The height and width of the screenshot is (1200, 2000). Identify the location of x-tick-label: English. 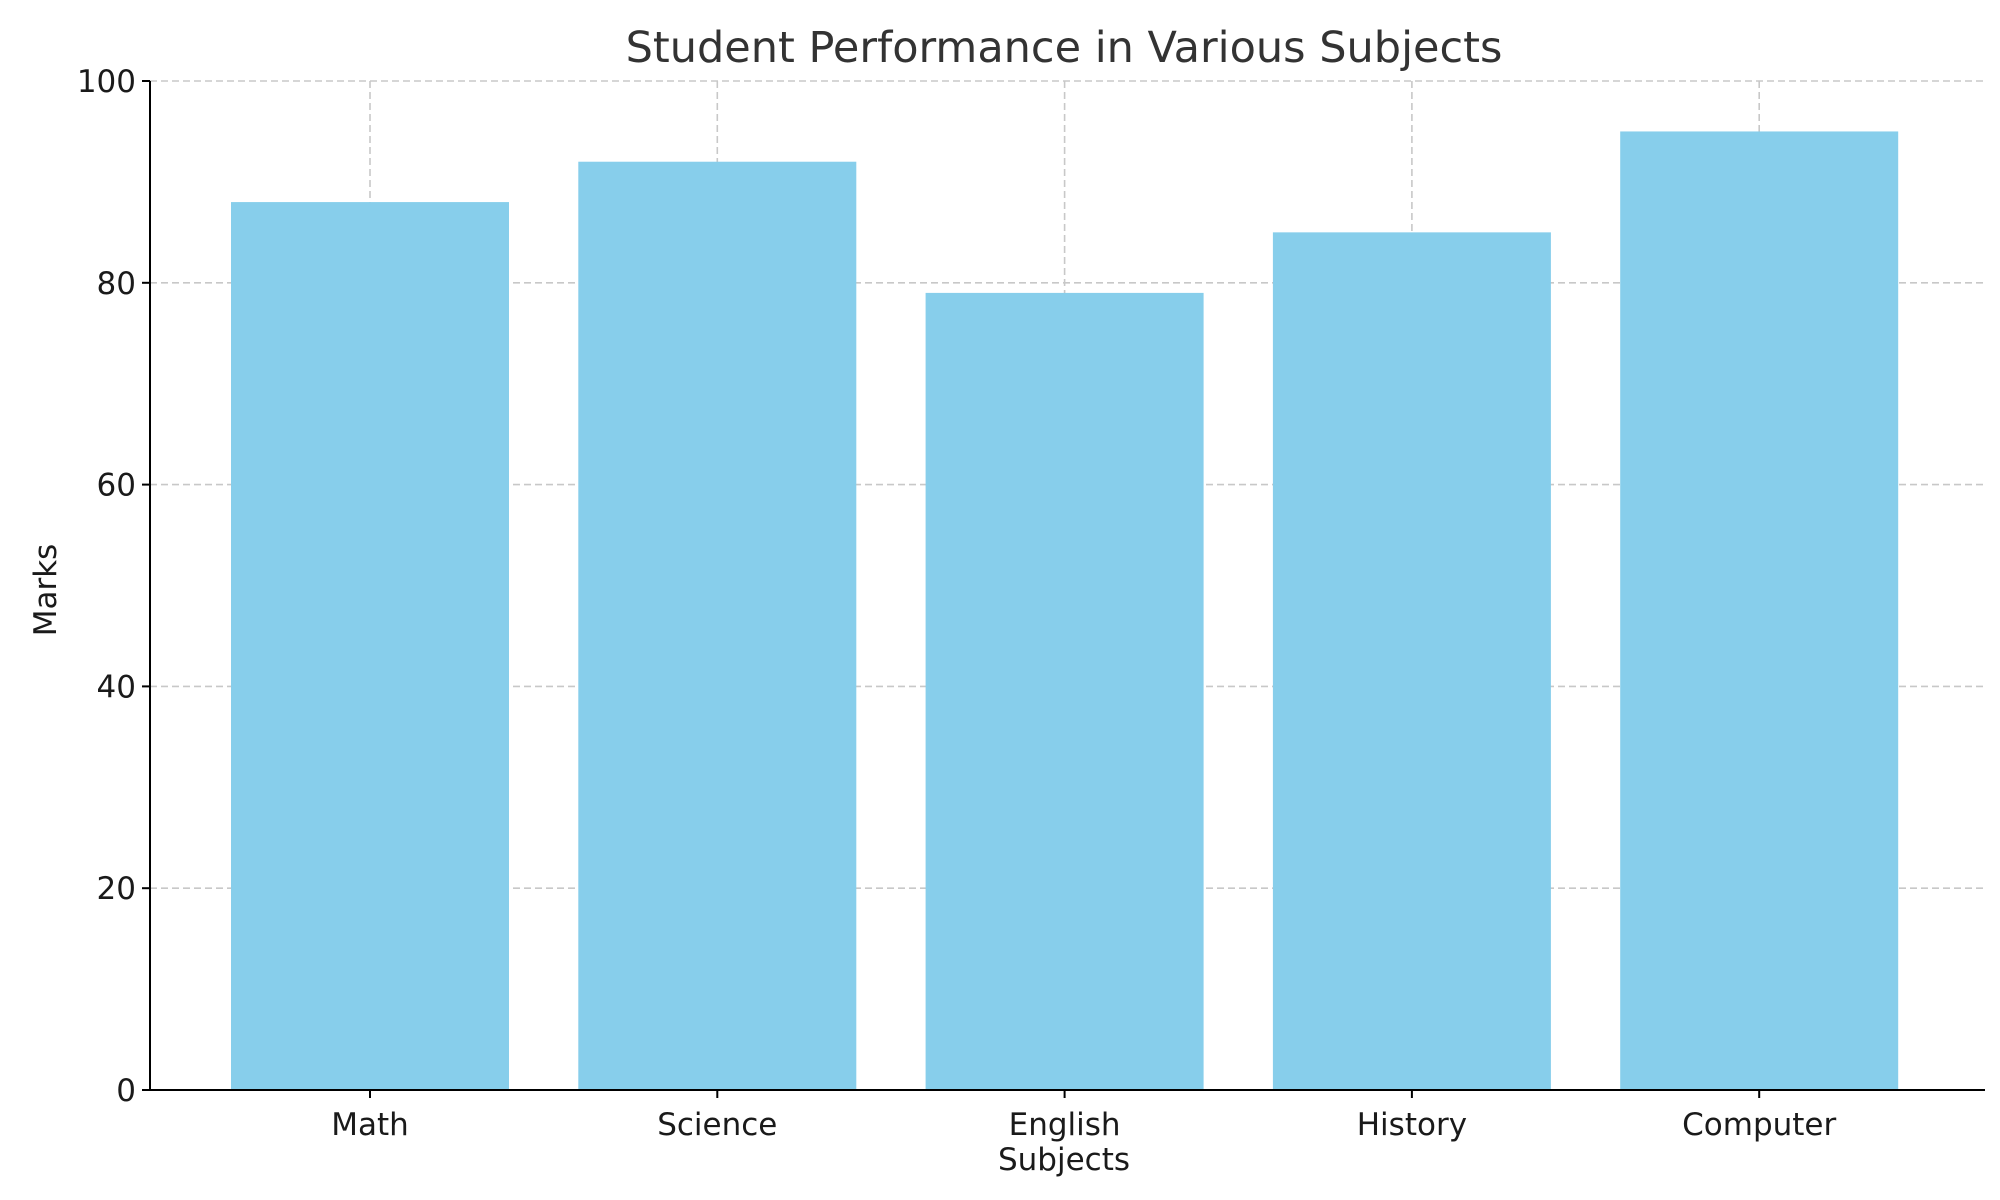
(1065, 1125).